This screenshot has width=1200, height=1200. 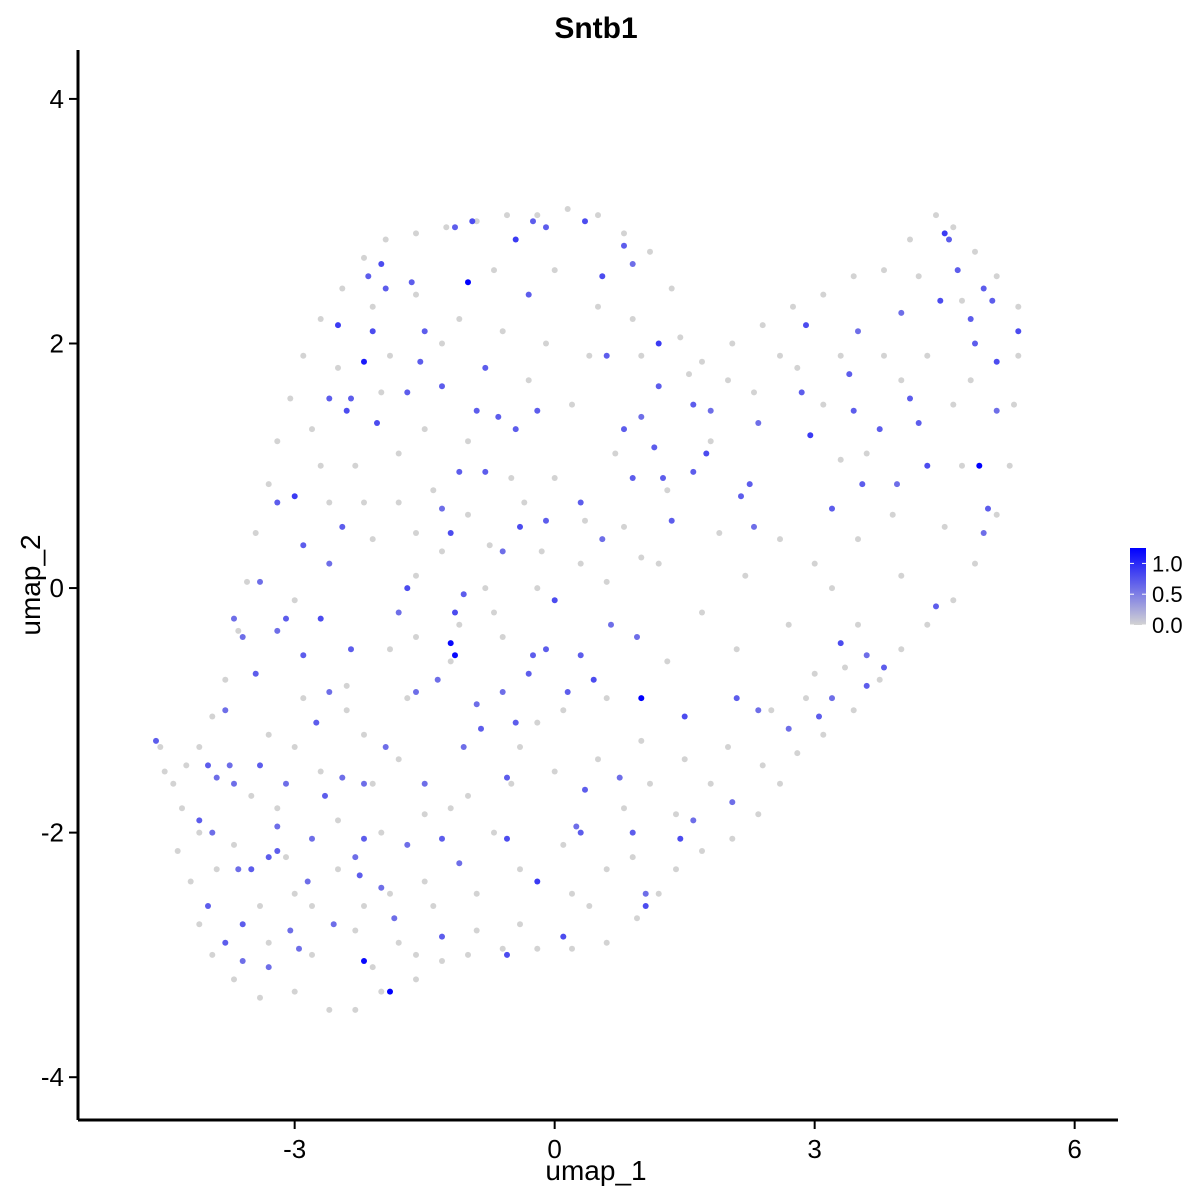 I want to click on x-tick-label: 3, so click(x=814, y=1149).